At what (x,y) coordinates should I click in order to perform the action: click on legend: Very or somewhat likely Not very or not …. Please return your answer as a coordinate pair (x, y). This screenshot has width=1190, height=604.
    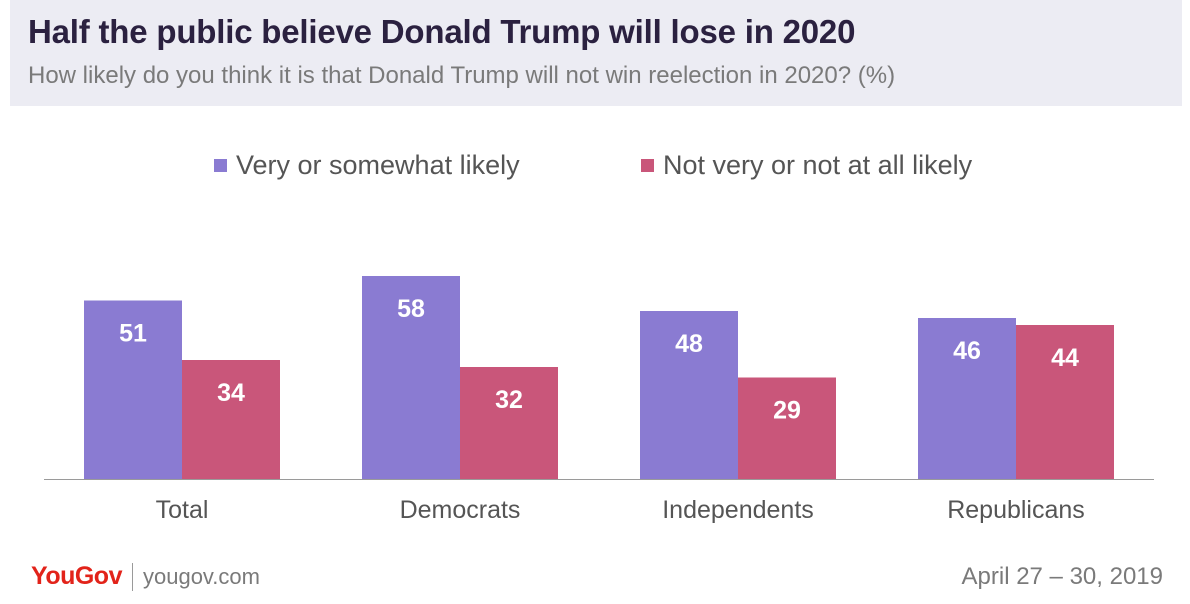
    Looking at the image, I should click on (595, 168).